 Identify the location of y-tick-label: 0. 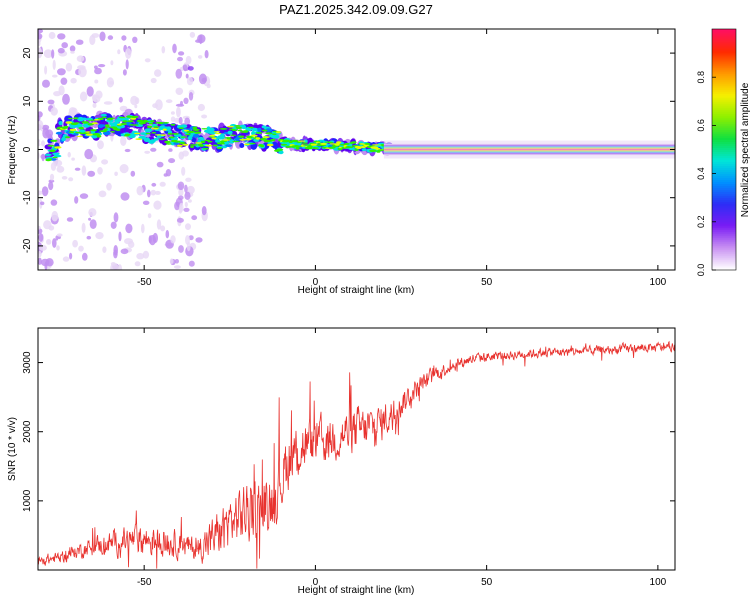
(27, 149).